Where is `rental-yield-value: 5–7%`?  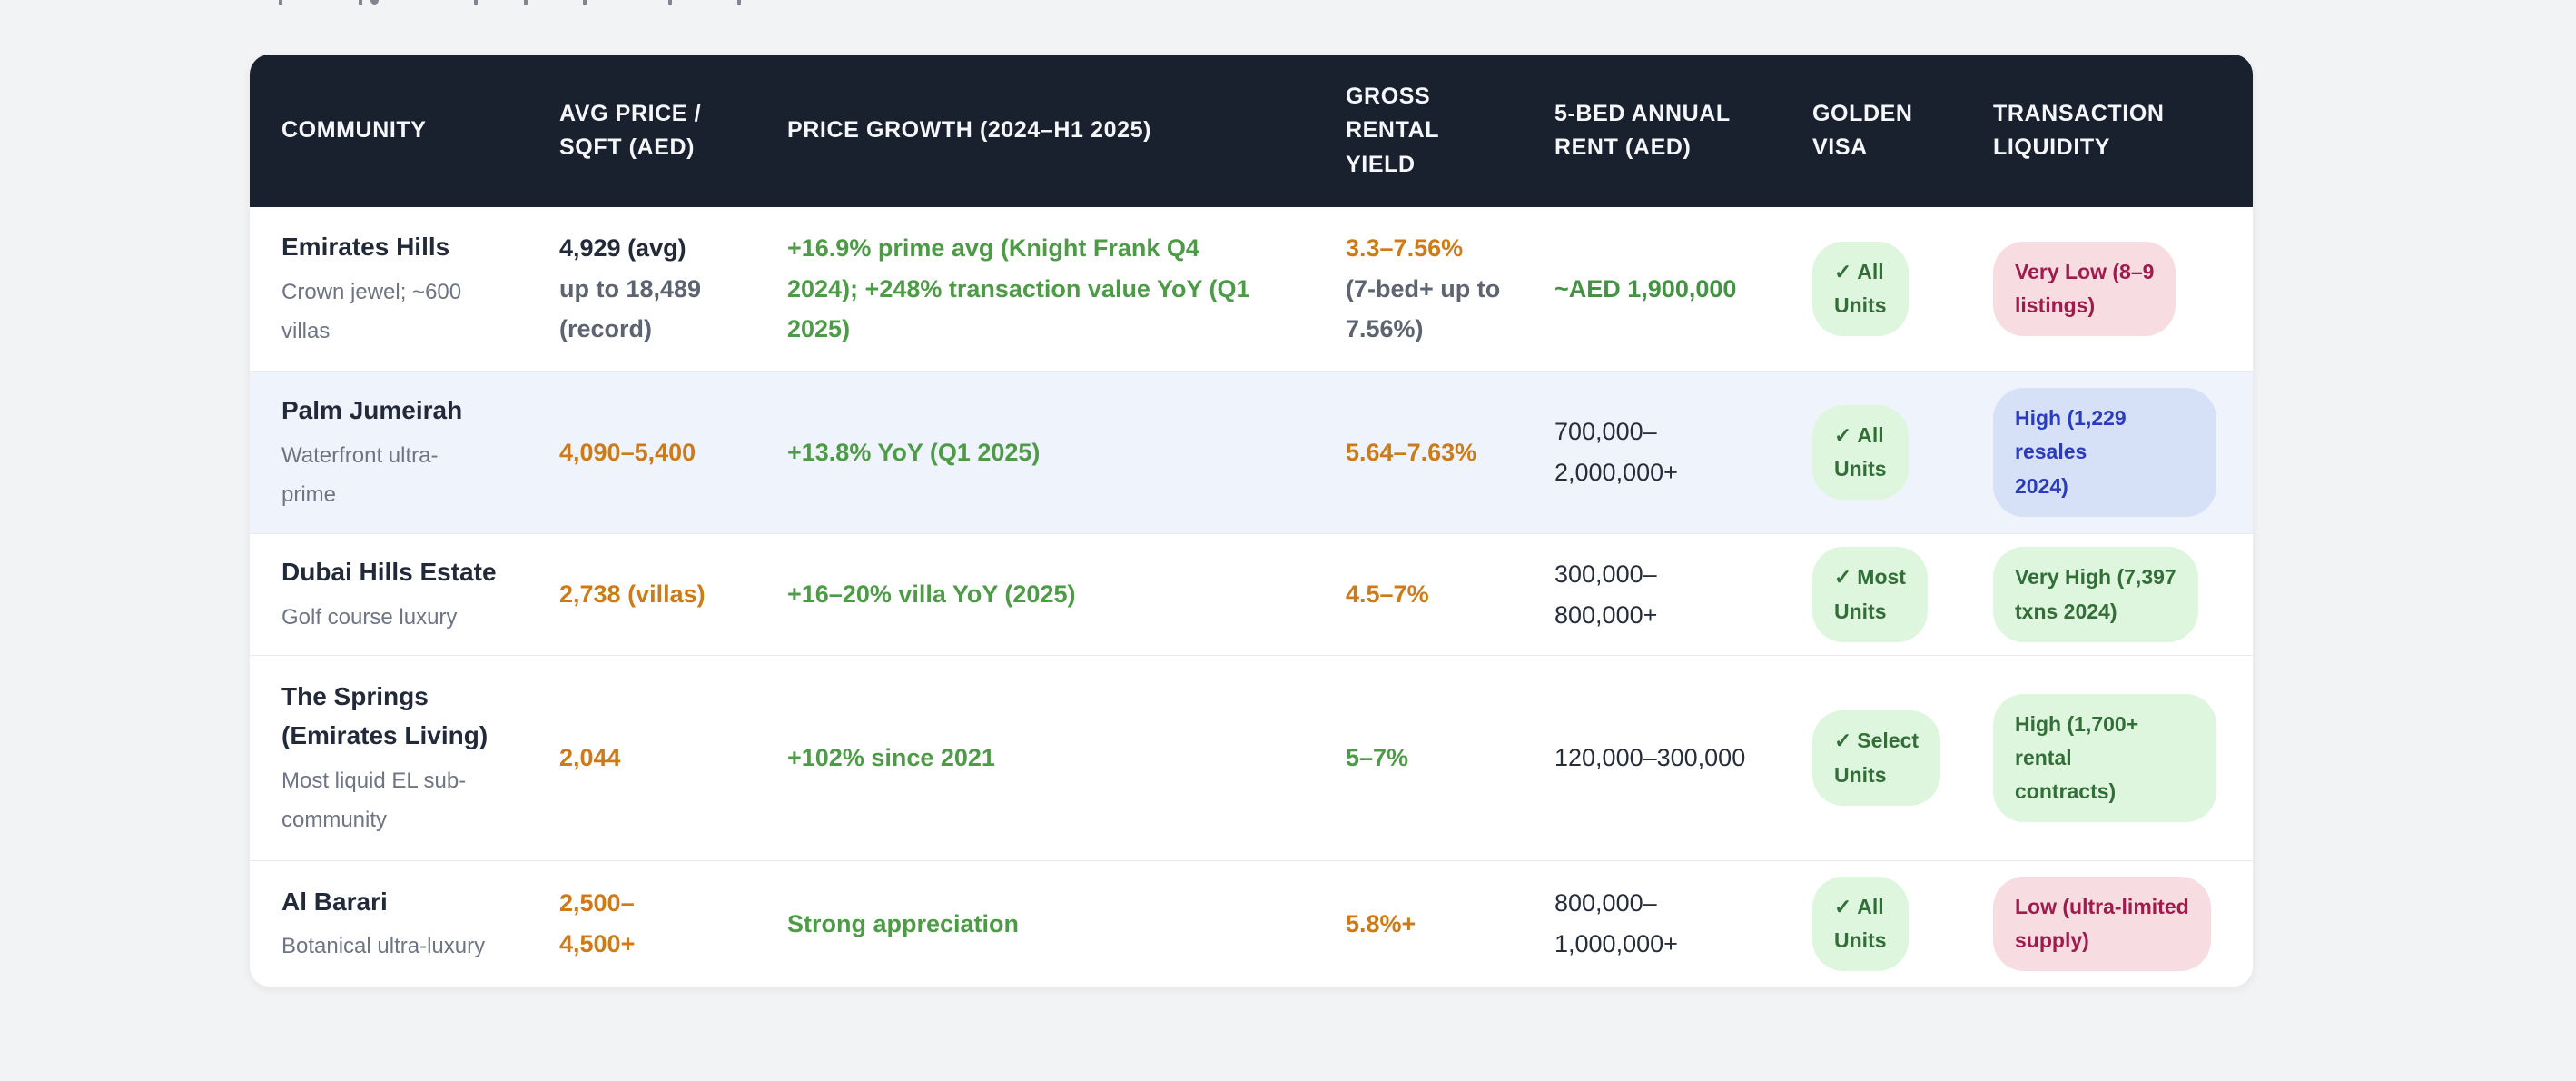
rental-yield-value: 5–7% is located at coordinates (1377, 758).